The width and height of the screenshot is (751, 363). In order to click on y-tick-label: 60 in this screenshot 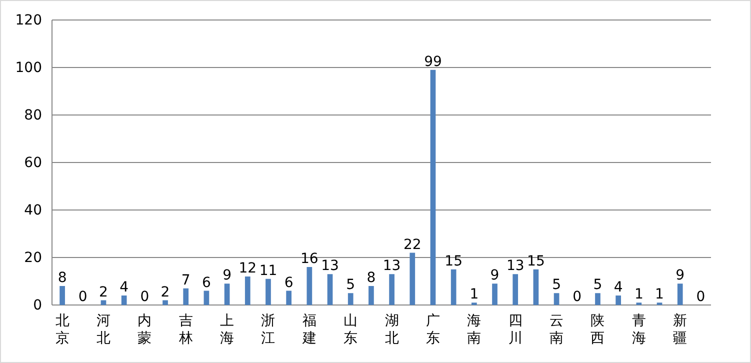, I will do `click(33, 162)`.